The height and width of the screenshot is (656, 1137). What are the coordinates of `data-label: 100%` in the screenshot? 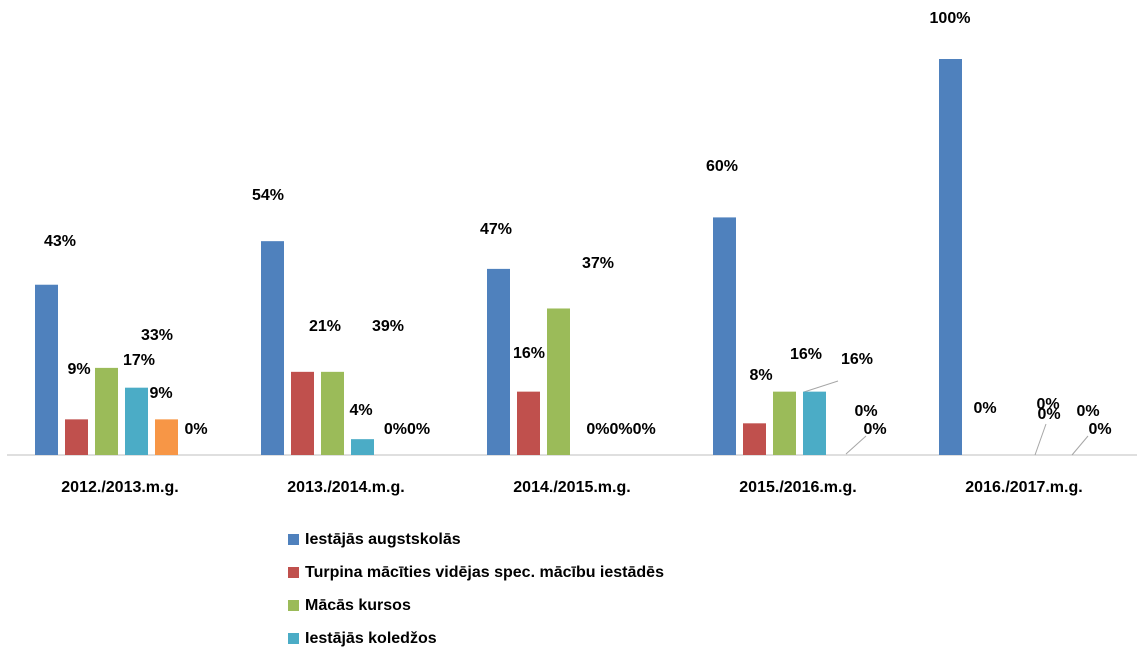 It's located at (950, 18).